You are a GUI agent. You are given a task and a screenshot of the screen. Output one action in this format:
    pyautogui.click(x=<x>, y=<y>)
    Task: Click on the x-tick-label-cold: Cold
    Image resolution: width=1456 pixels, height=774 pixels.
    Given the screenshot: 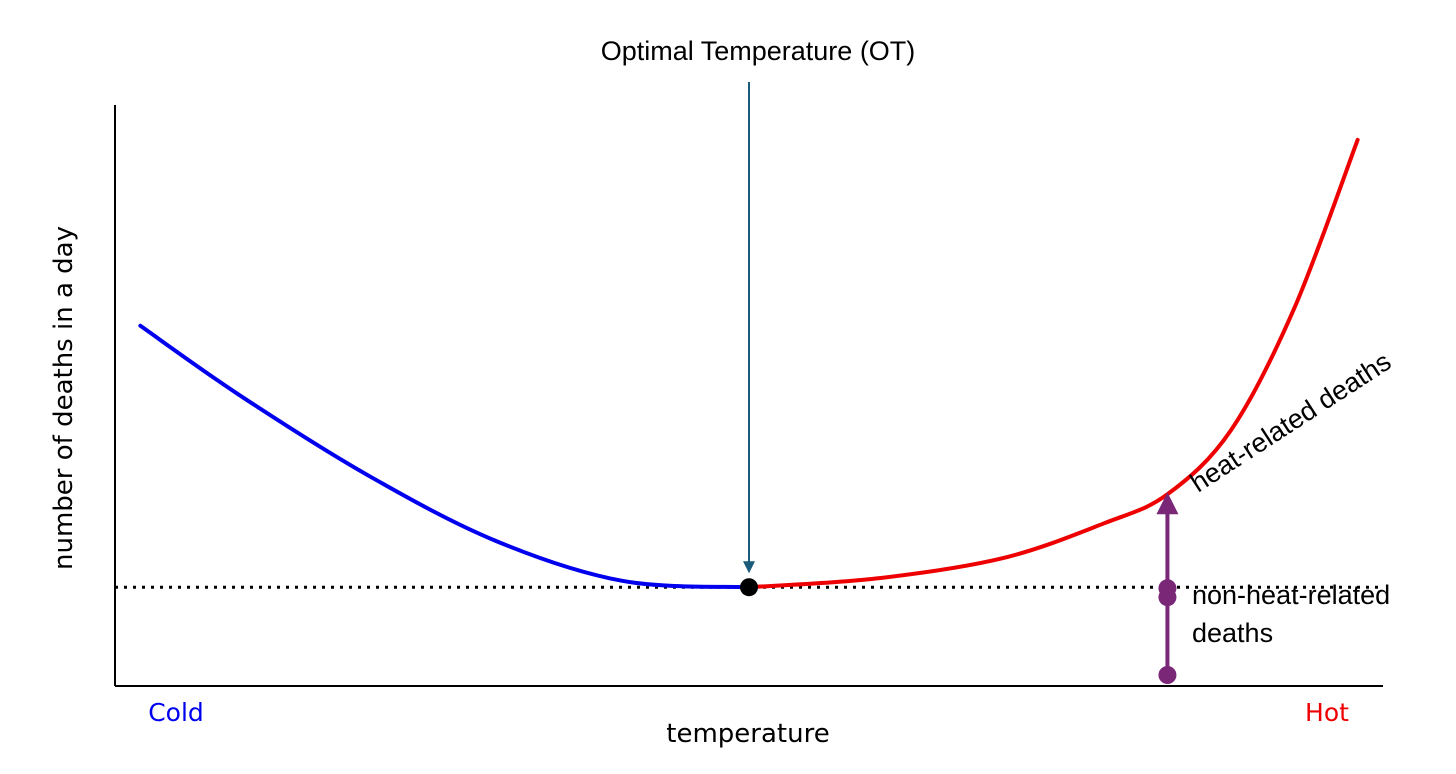 What is the action you would take?
    pyautogui.click(x=176, y=712)
    